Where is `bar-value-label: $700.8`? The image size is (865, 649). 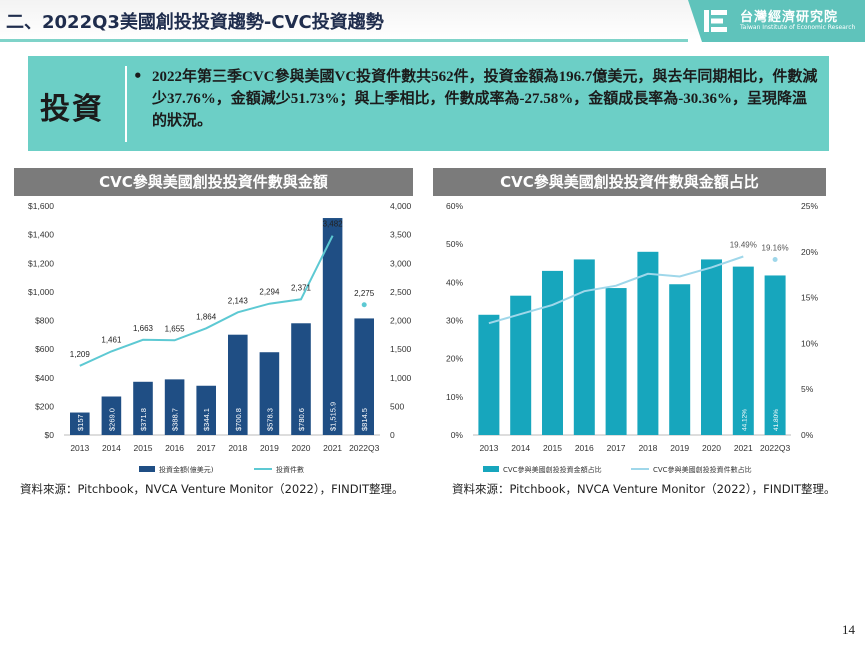 bar-value-label: $700.8 is located at coordinates (238, 419).